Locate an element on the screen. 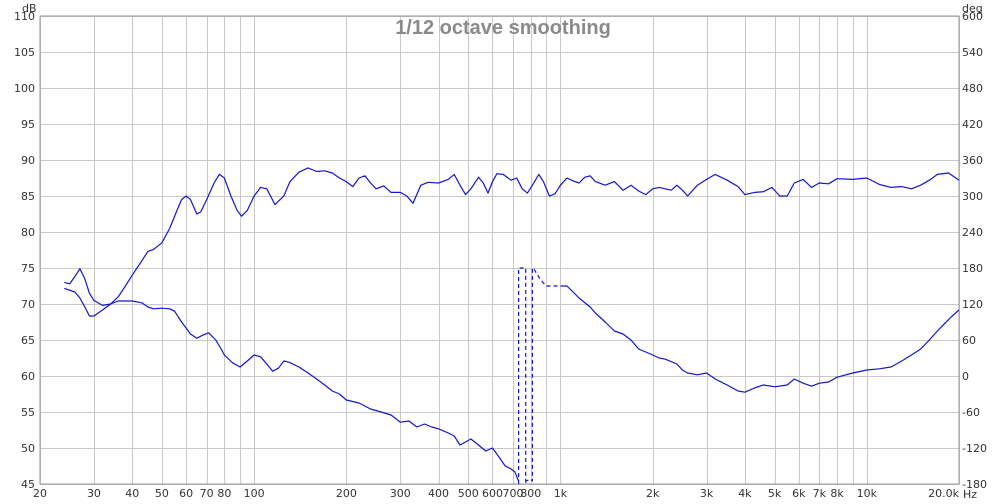 This screenshot has height=504, width=1007. x-tick-label-11: 500 is located at coordinates (468, 493).